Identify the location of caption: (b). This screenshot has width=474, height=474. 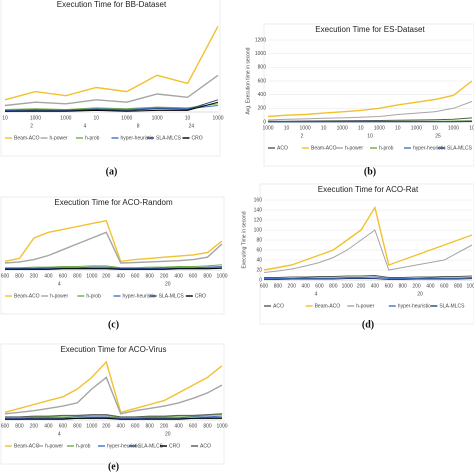
(370, 171).